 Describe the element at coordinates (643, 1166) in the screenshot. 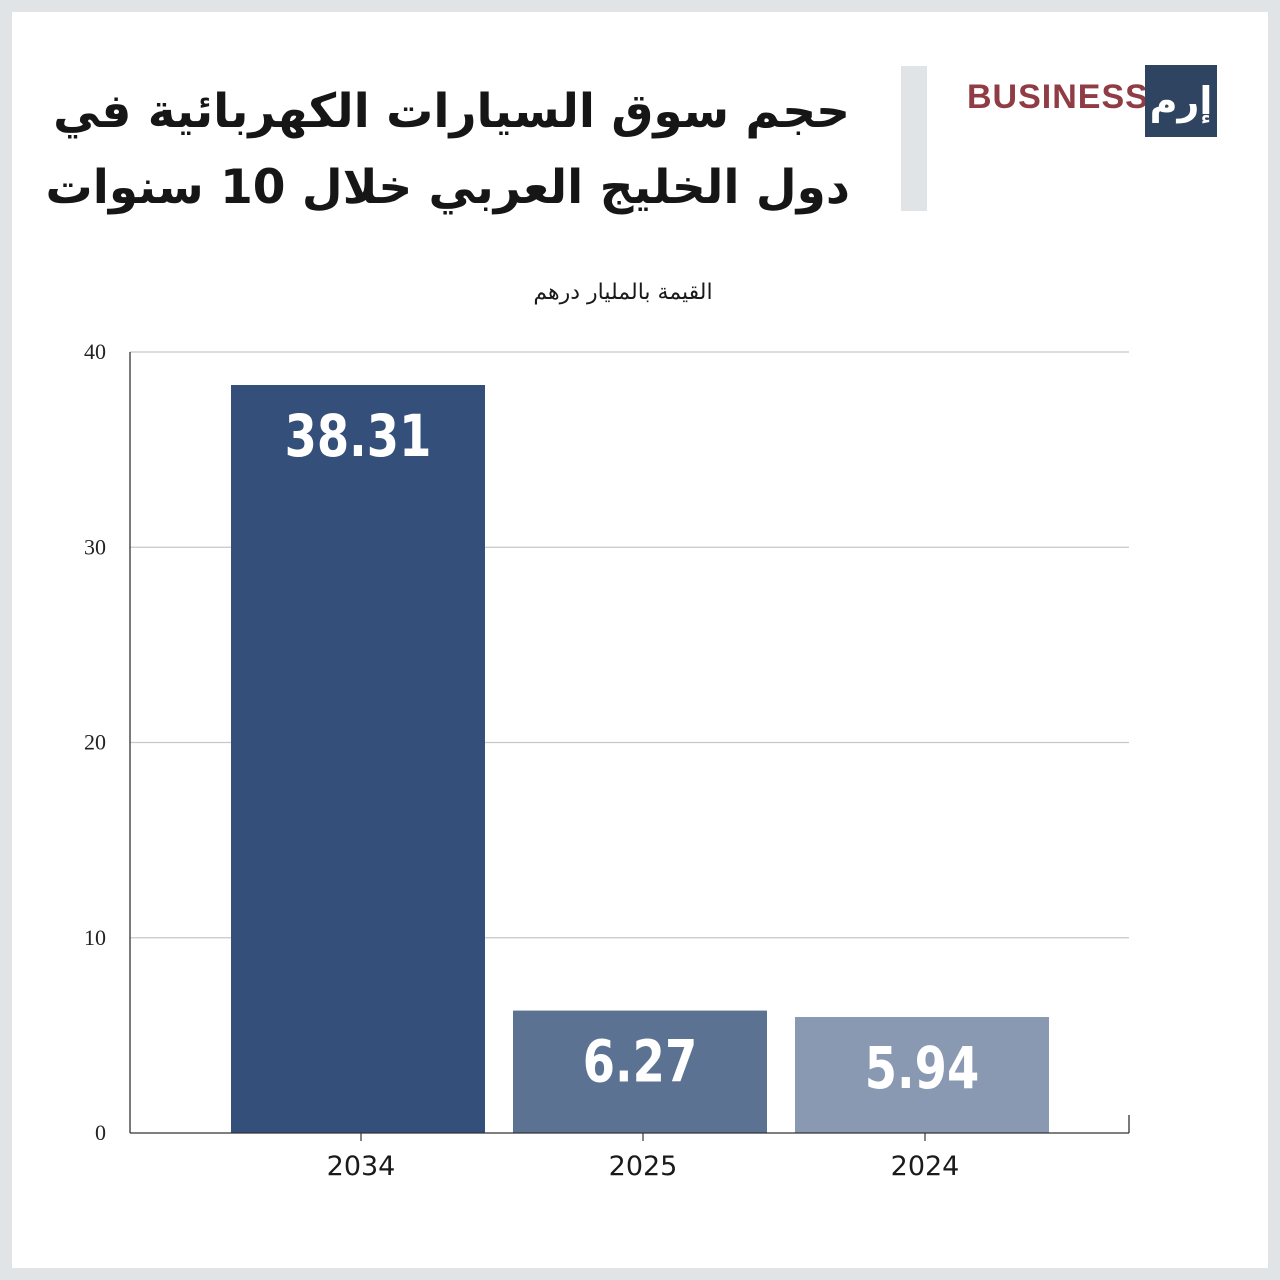

I see `x-tick-label: 2025` at that location.